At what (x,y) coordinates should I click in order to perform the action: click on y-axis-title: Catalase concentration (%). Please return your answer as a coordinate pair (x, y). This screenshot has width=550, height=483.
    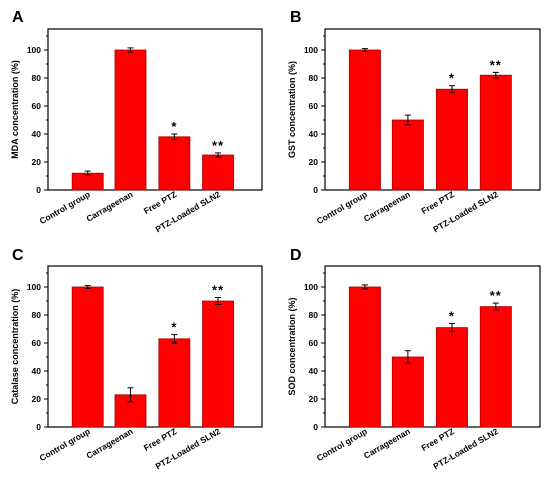
    Looking at the image, I should click on (15, 347).